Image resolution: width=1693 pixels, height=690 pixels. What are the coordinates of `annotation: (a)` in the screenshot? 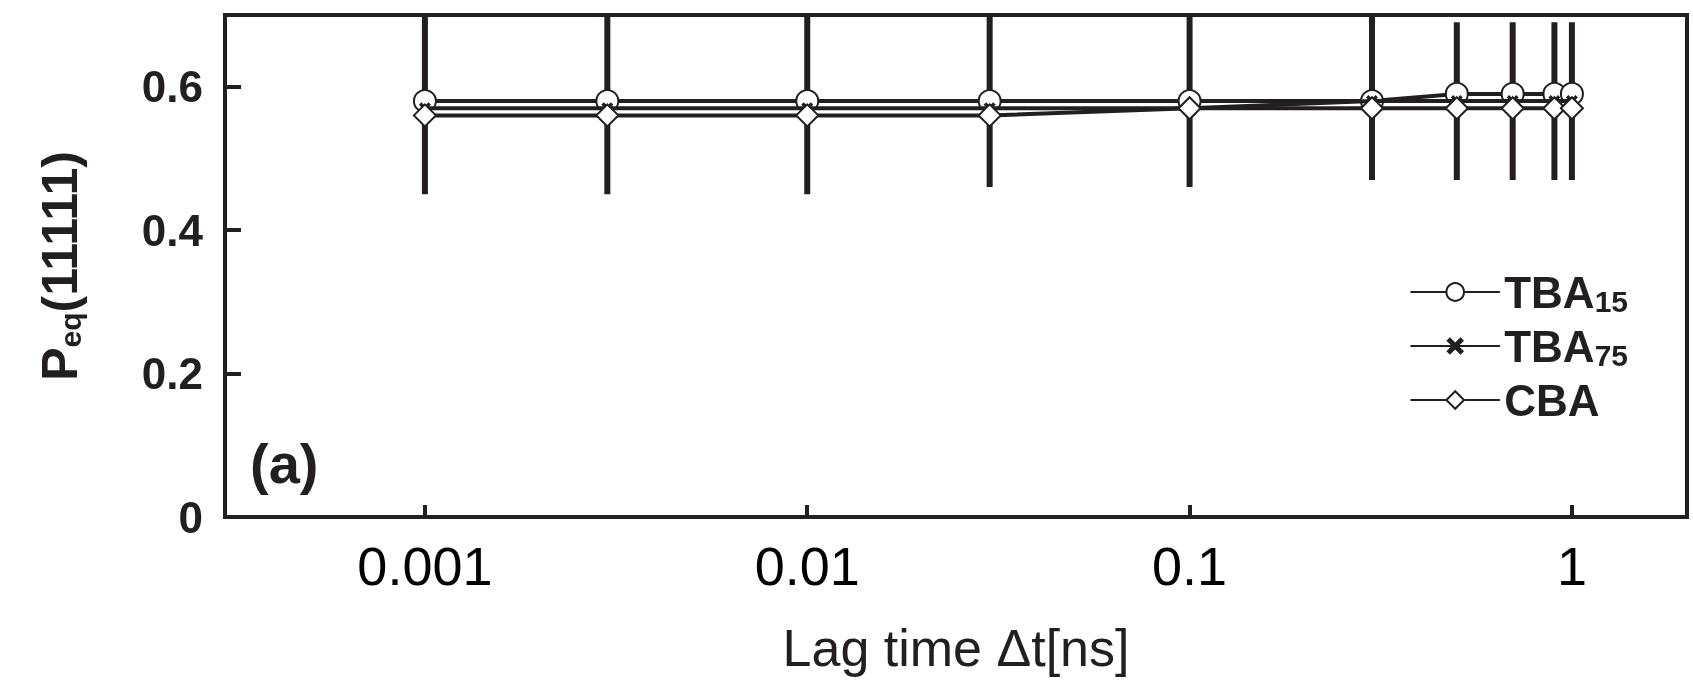 It's located at (284, 463).